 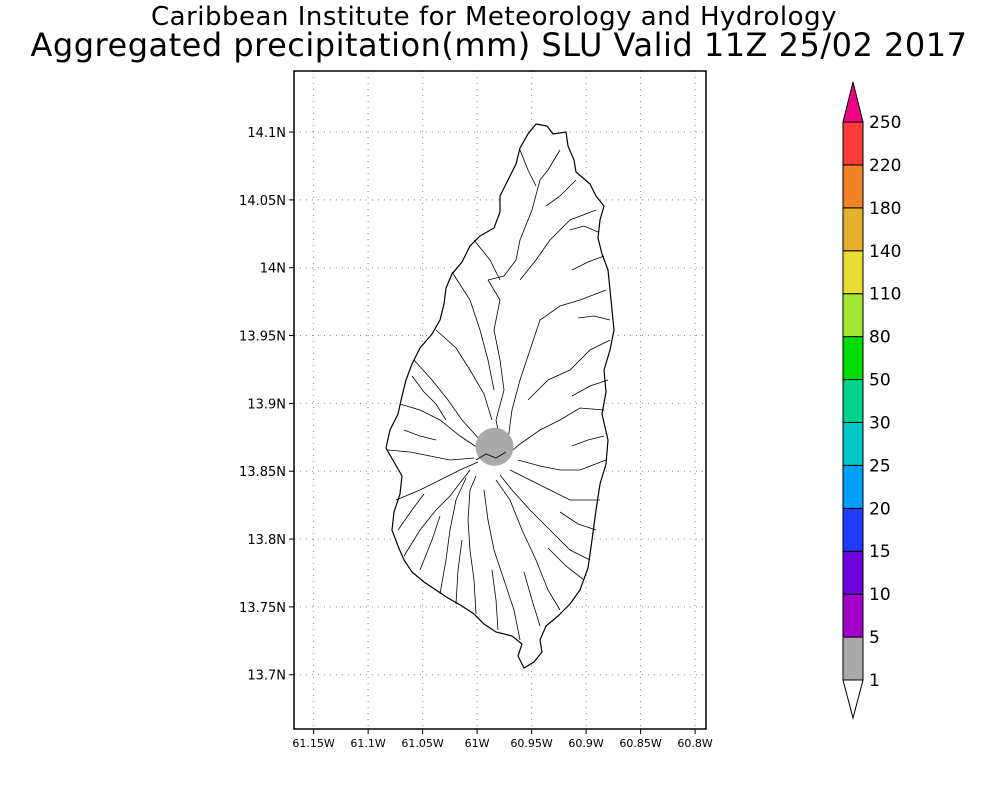 What do you see at coordinates (266, 540) in the screenshot?
I see `lat-tick-label: 13.8N` at bounding box center [266, 540].